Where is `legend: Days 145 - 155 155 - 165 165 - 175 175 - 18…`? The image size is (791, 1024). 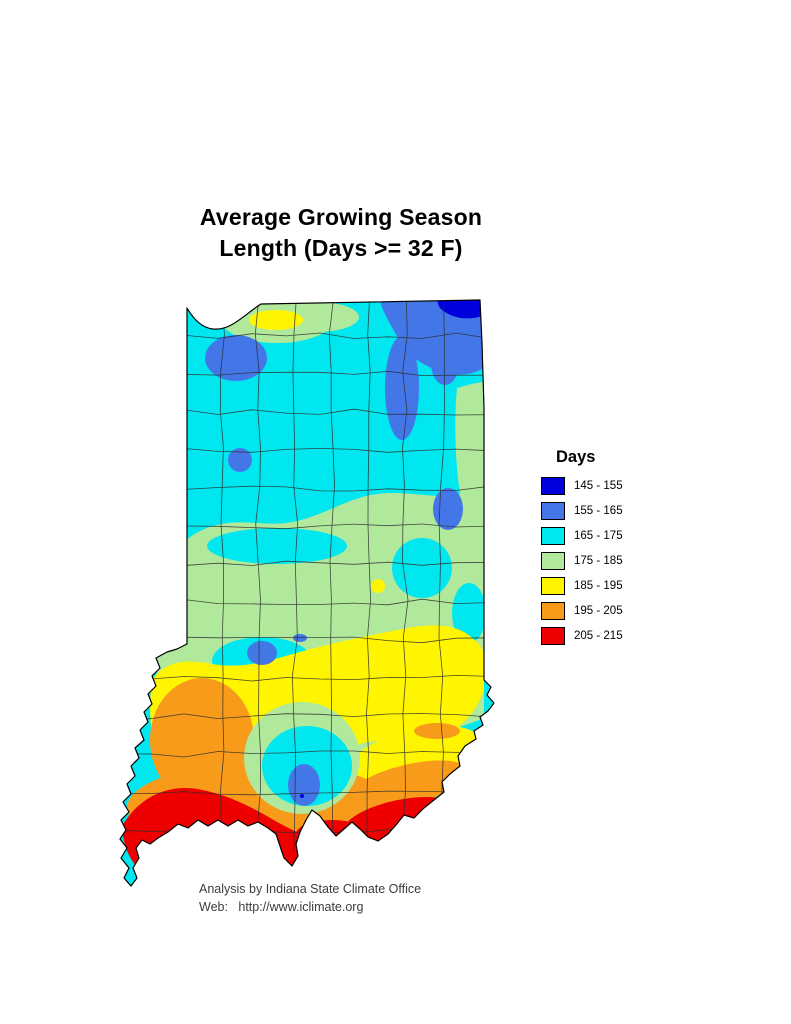
legend: Days 145 - 155 155 - 165 165 - 175 175 - 18… is located at coordinates (582, 550).